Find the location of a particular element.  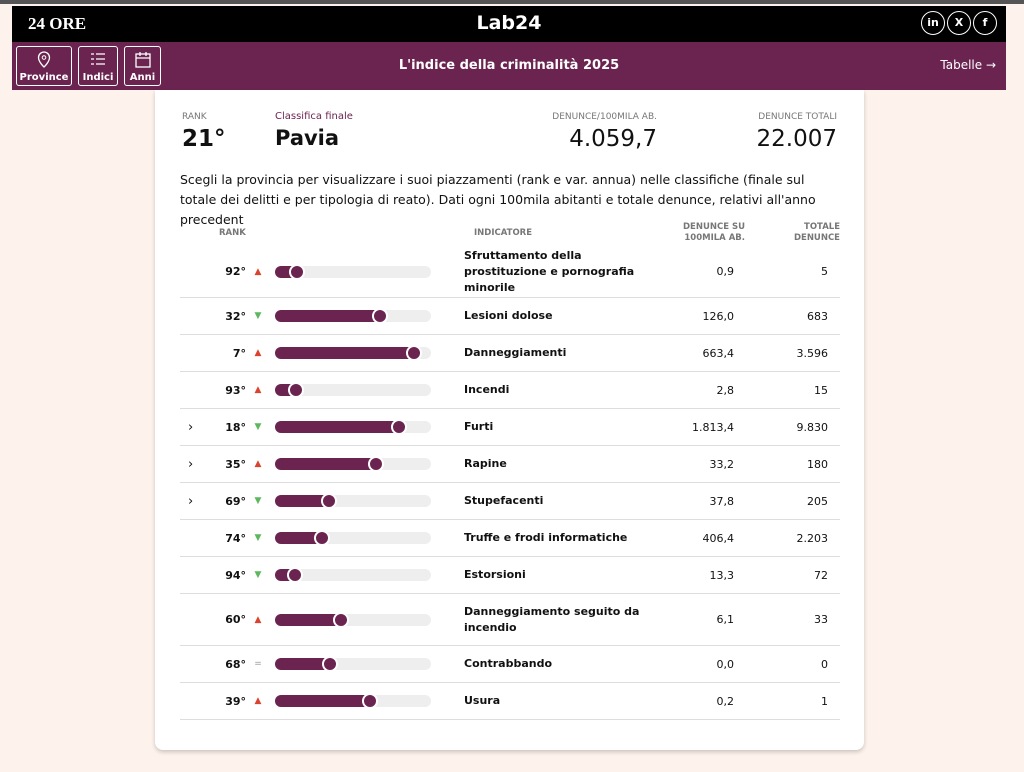

per100k: 2,8 is located at coordinates (725, 390).